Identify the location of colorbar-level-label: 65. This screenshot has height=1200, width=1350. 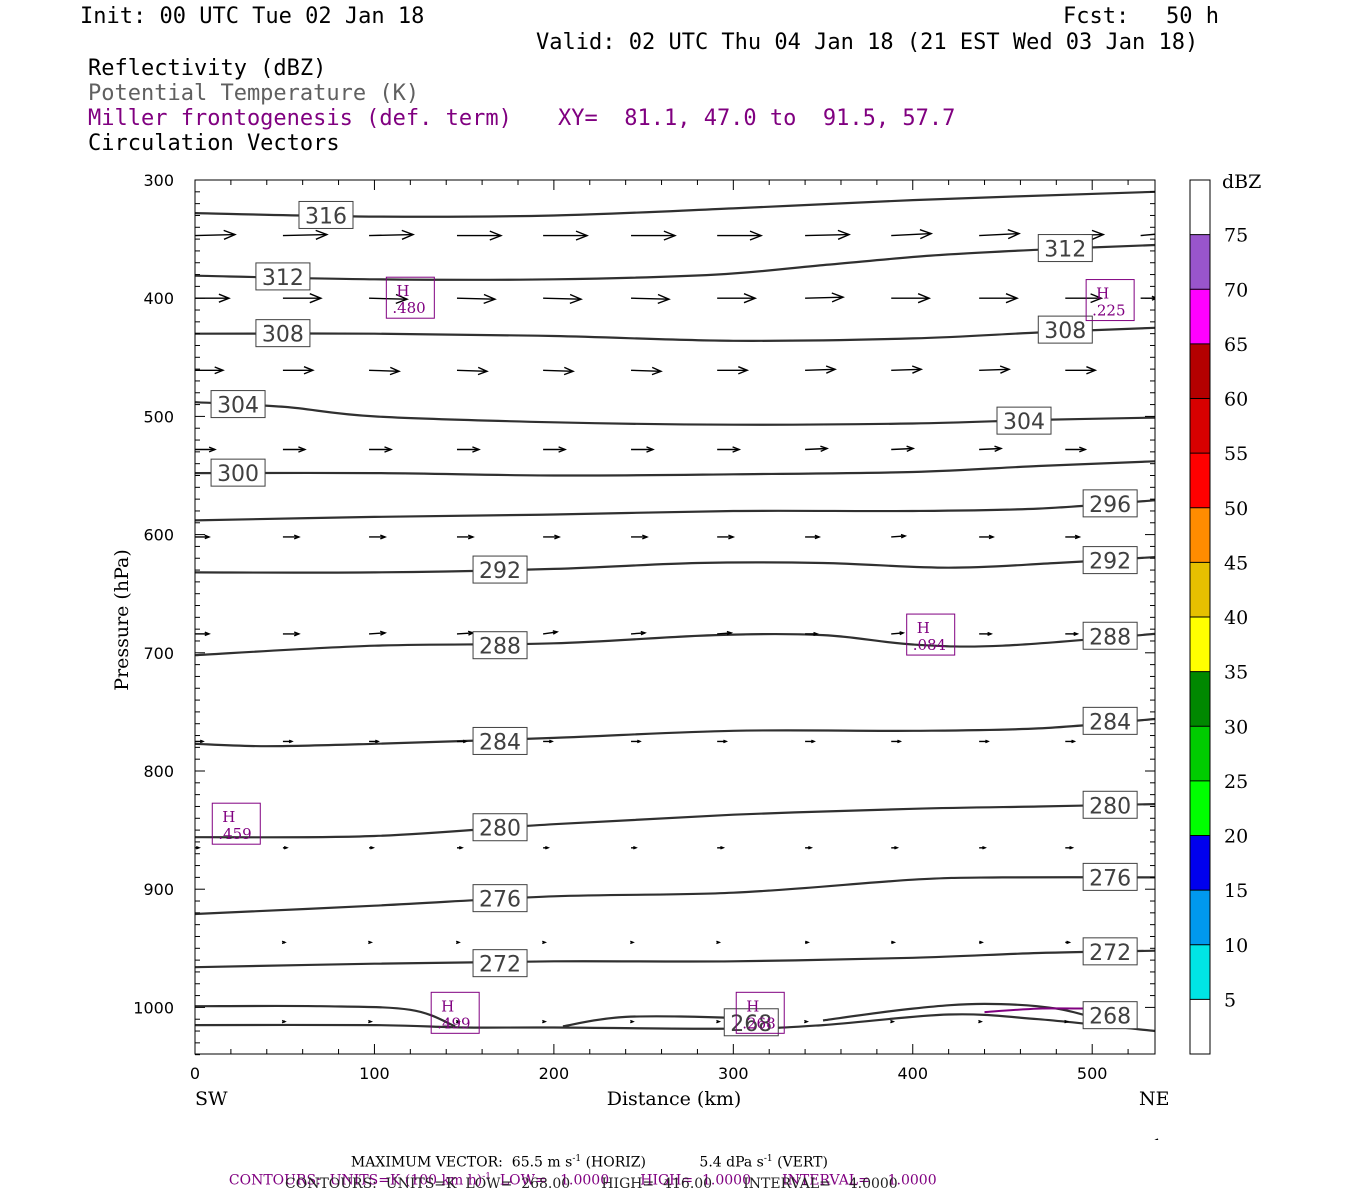
(1236, 345).